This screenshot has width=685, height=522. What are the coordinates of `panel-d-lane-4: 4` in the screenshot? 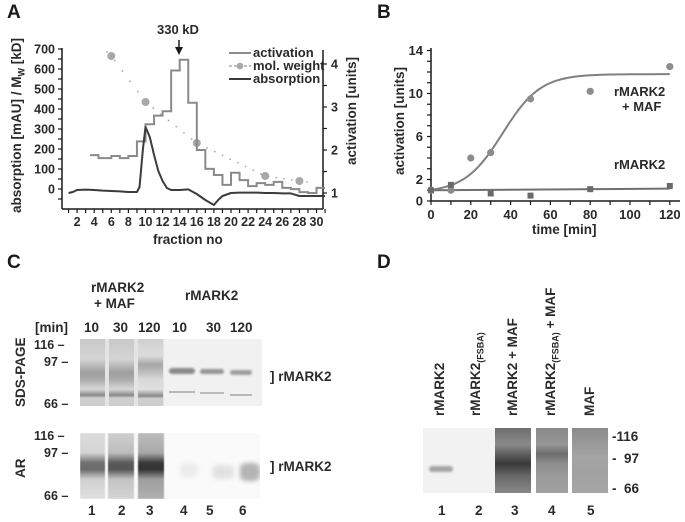 It's located at (552, 510).